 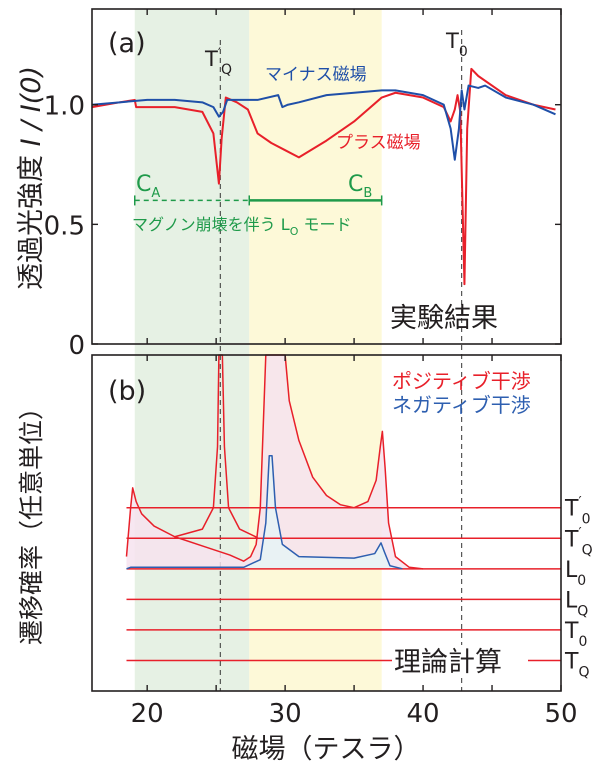 What do you see at coordinates (456, 44) in the screenshot?
I see `t0-label: T0` at bounding box center [456, 44].